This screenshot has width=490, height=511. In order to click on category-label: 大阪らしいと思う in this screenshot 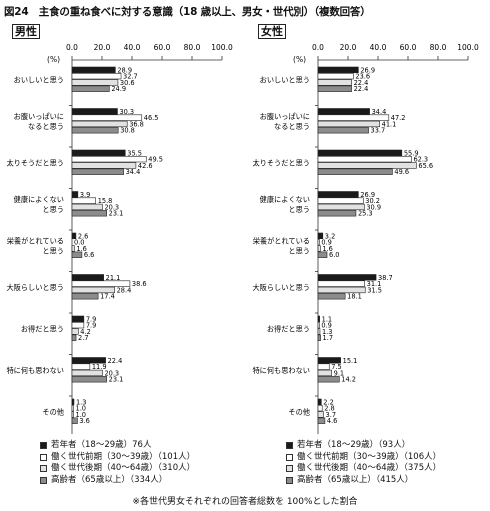, I will do `click(35, 287)`.